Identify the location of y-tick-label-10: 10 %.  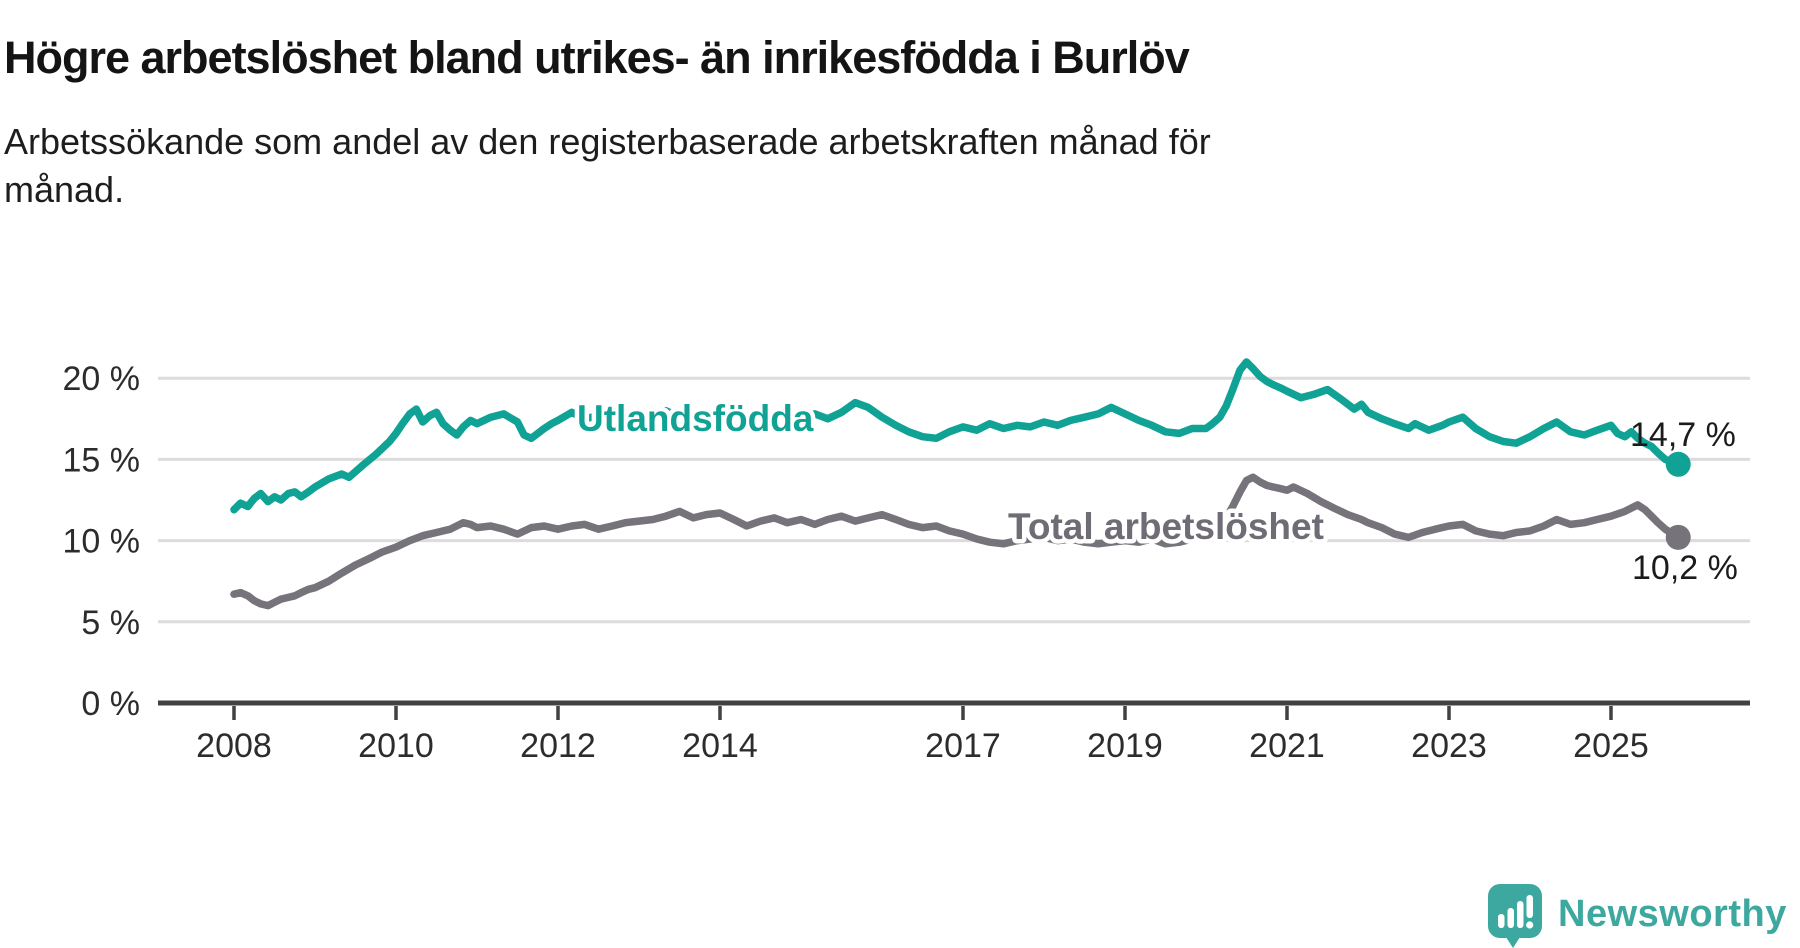
(102, 542).